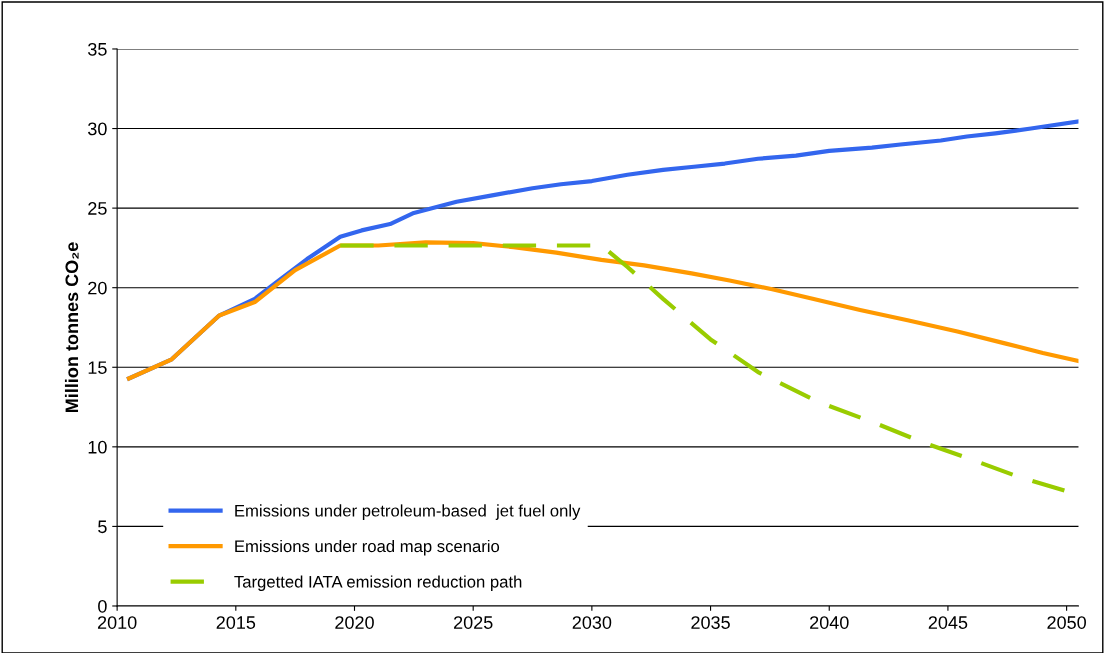  What do you see at coordinates (97, 129) in the screenshot?
I see `y-tick-label: 30` at bounding box center [97, 129].